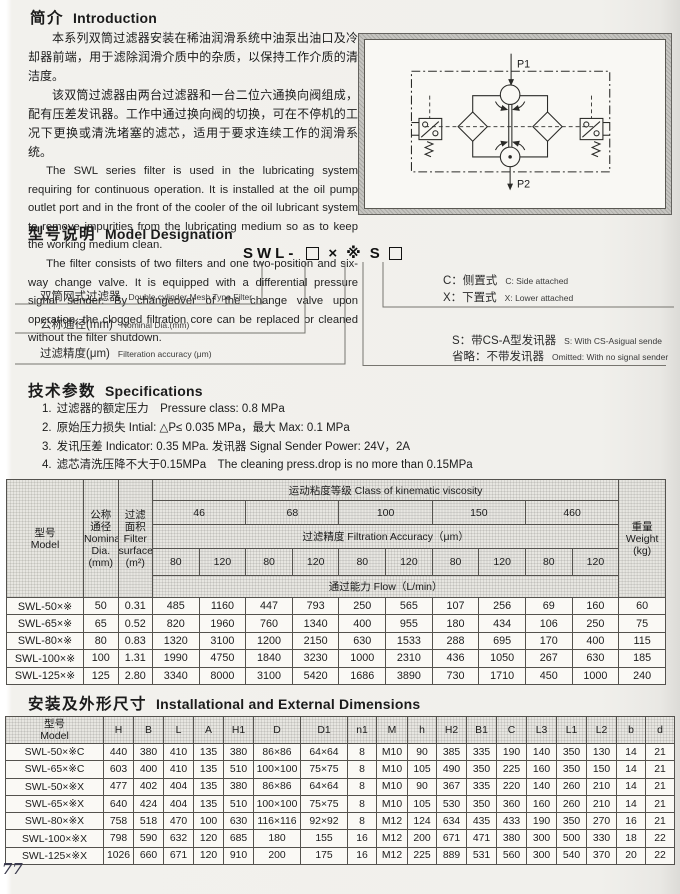 This screenshot has width=680, height=894. Describe the element at coordinates (374, 253) in the screenshot. I see `code-letter-s: S` at that location.